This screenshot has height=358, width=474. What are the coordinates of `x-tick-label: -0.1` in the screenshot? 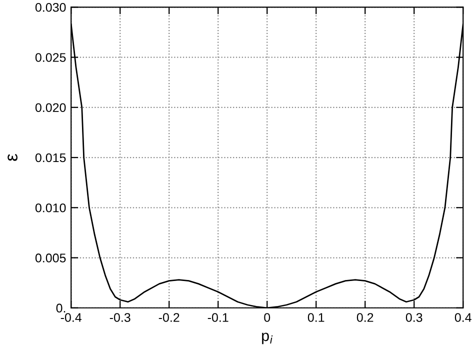 It's located at (218, 317).